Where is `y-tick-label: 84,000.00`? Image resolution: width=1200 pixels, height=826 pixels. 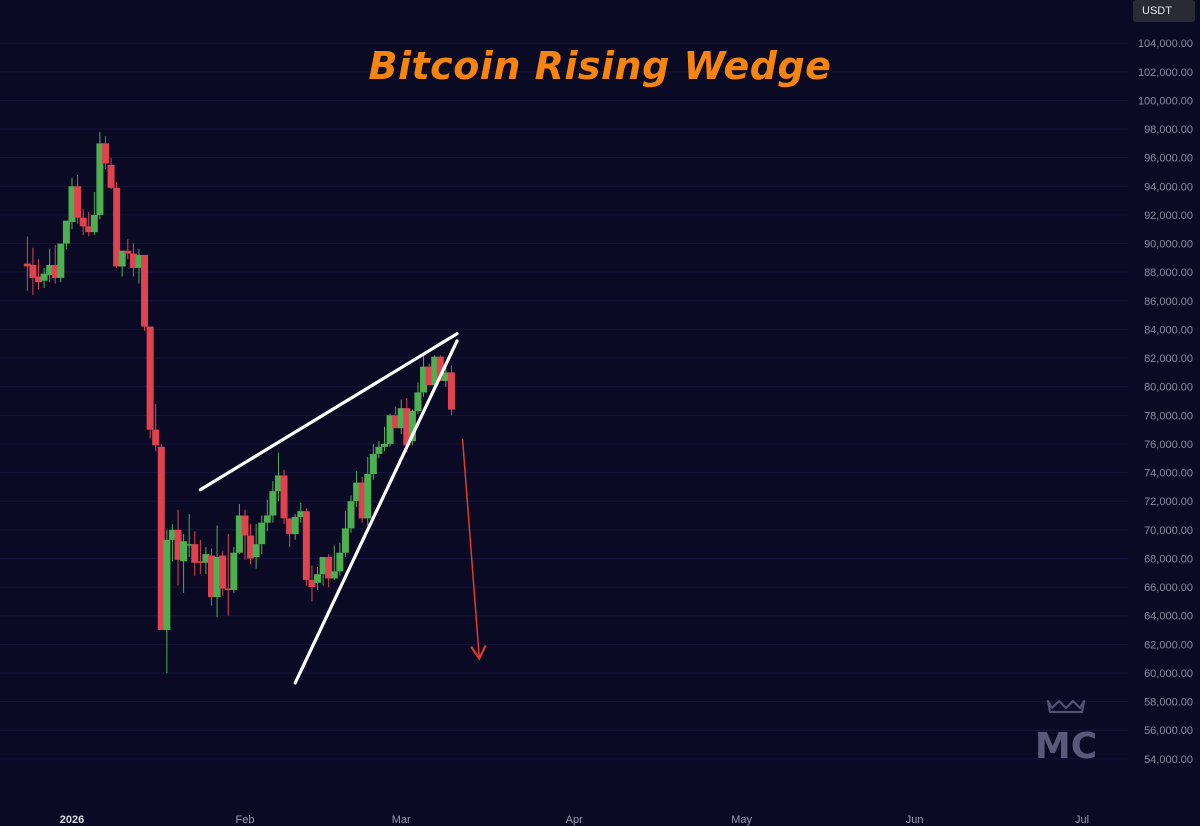
y-tick-label: 84,000.00 is located at coordinates (1168, 330).